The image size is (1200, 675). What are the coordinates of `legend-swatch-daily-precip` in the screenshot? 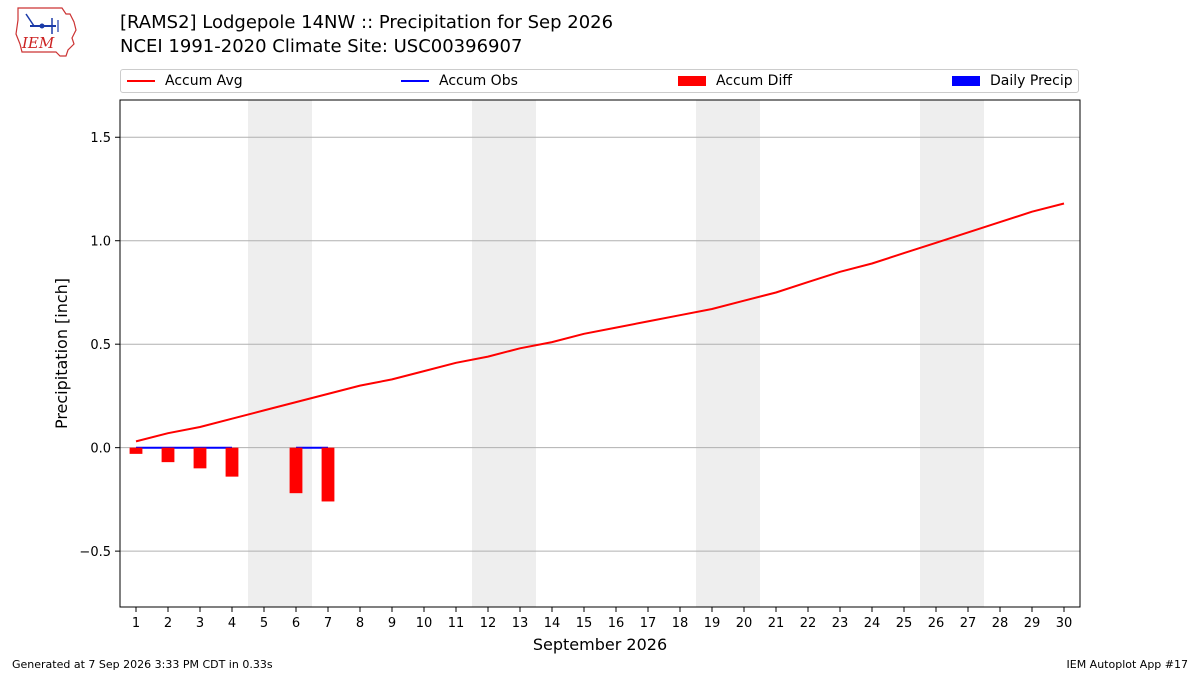 It's located at (966, 81).